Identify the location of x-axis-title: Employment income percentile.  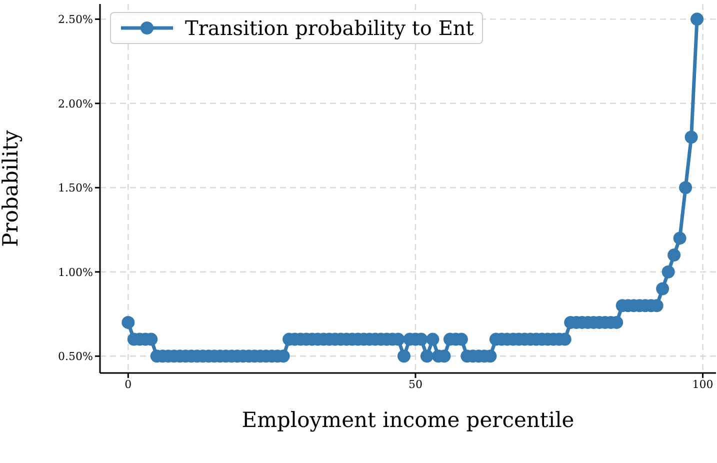
(408, 420).